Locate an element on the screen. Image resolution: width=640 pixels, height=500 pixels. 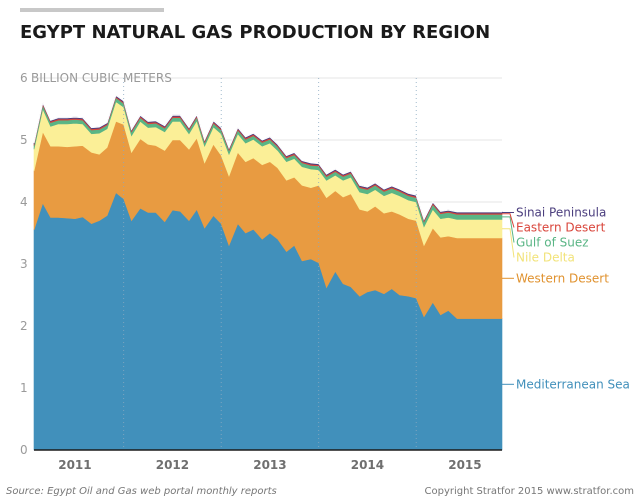
leader-eastern-desert is located at coordinates (508, 220).